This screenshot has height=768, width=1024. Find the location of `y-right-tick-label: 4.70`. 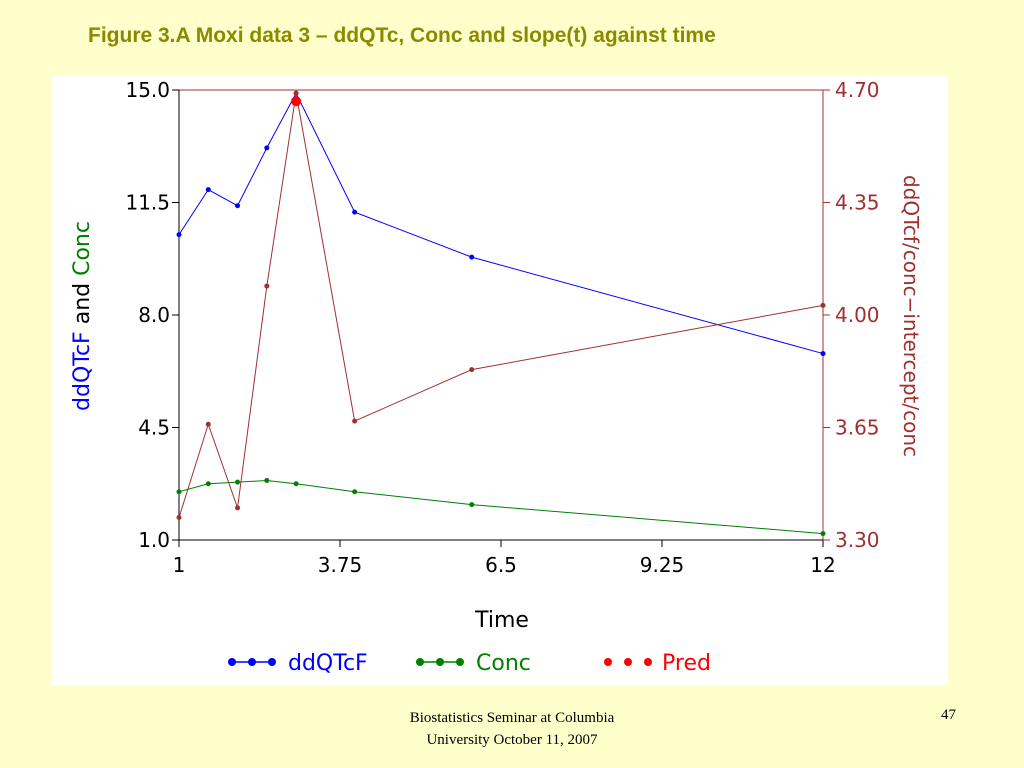

y-right-tick-label: 4.70 is located at coordinates (857, 90).